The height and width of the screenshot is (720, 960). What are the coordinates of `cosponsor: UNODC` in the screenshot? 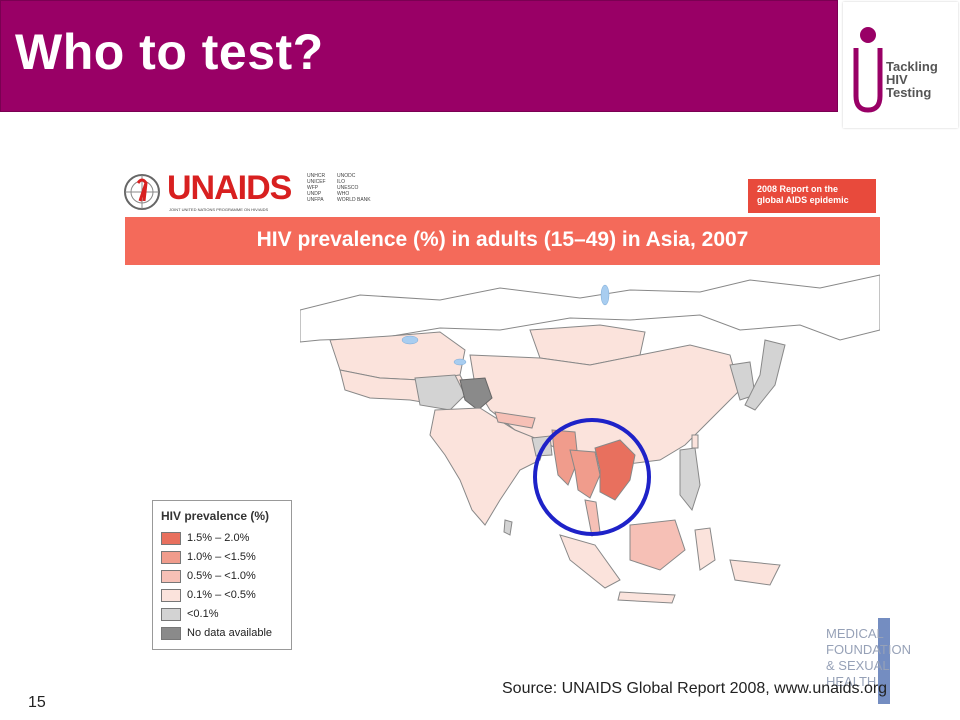 It's located at (346, 176).